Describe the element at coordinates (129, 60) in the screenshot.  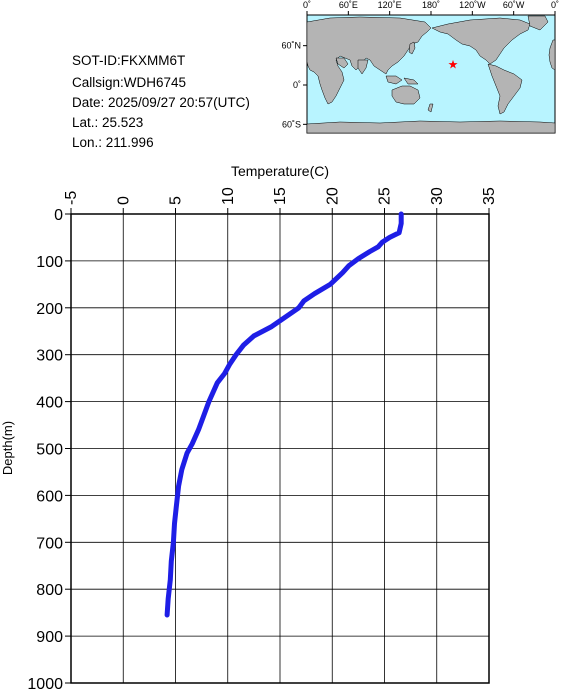
I see `sot-id-label: SOT-ID:FKXMM6T` at that location.